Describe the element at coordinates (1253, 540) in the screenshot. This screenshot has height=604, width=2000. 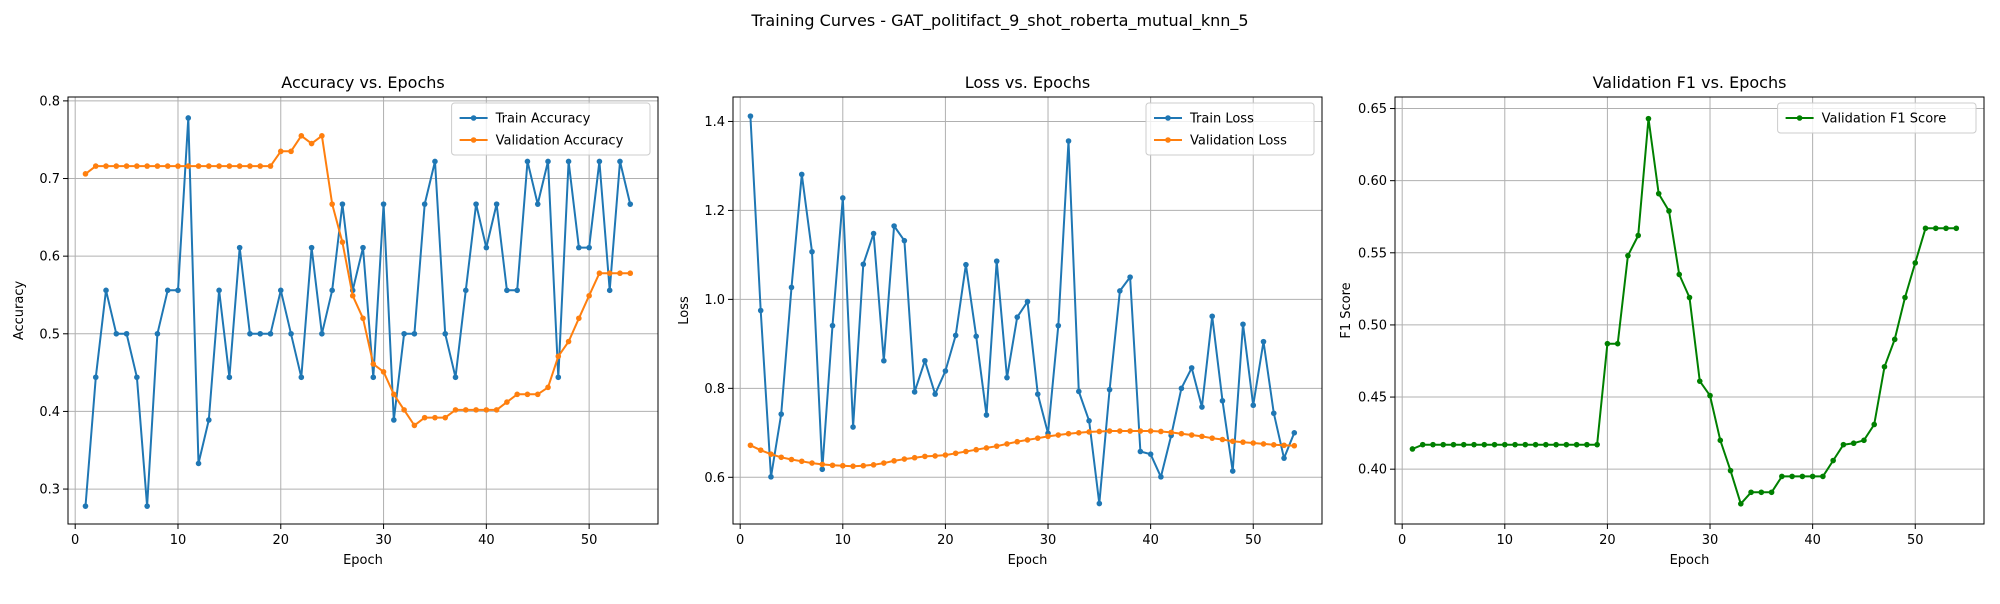
I see `chart-2-xtick-label: 50` at that location.